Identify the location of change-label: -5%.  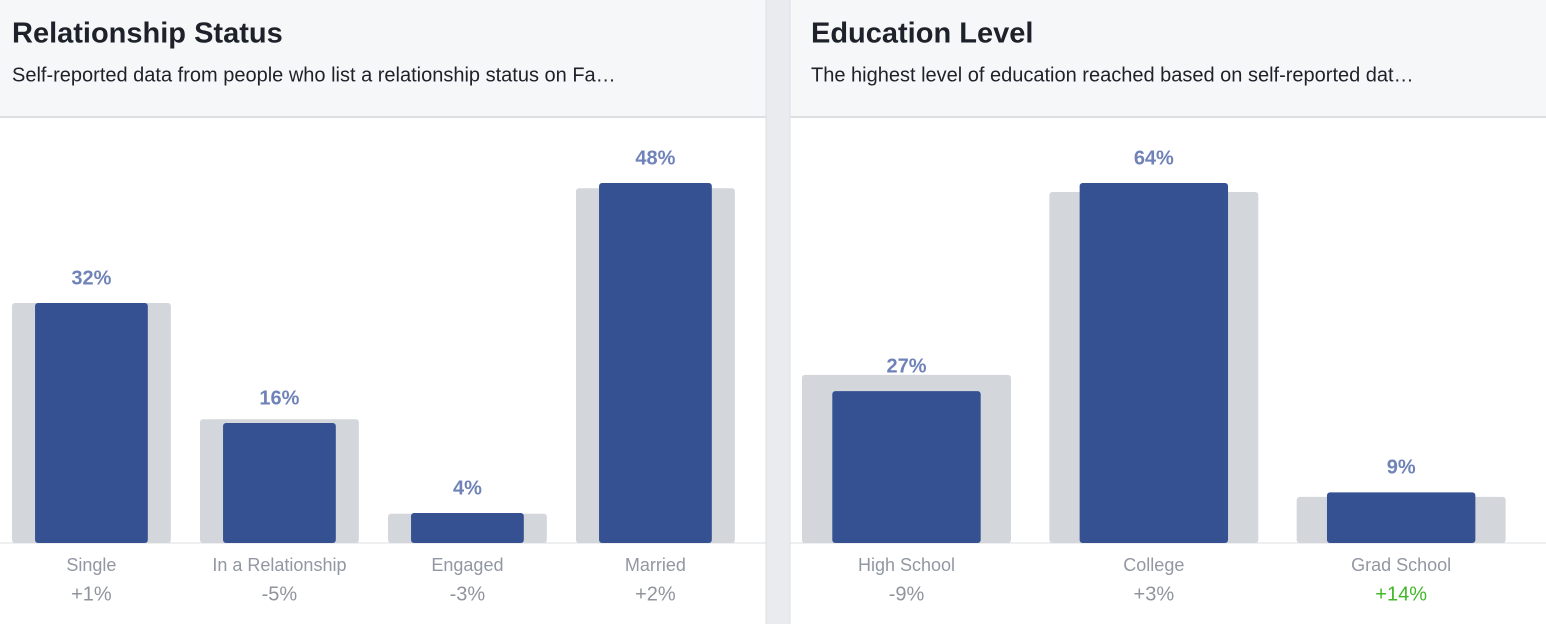
(280, 594).